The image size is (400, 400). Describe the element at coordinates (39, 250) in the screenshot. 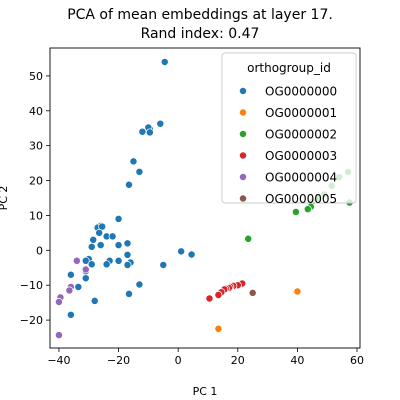

I see `y-tick-label: 0` at that location.